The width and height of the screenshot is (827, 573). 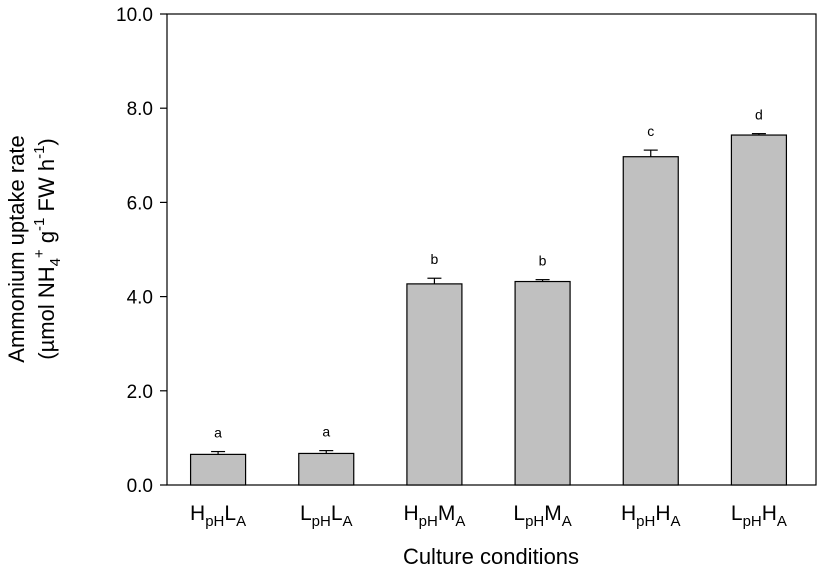 What do you see at coordinates (134, 15) in the screenshot?
I see `y-tick-label: 10.0` at bounding box center [134, 15].